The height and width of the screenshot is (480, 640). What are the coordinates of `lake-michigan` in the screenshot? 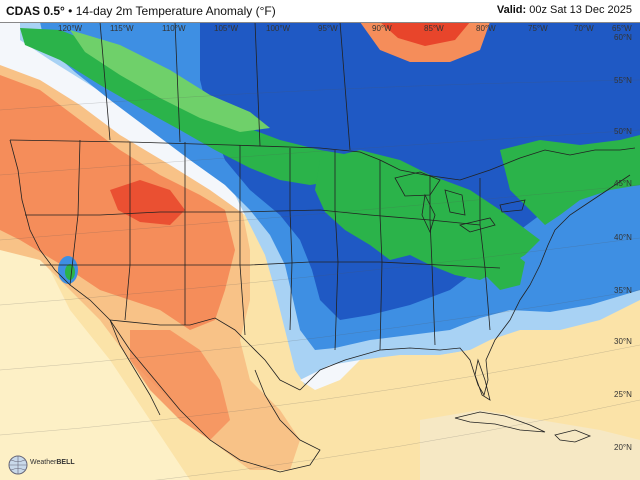 It's located at (428, 213).